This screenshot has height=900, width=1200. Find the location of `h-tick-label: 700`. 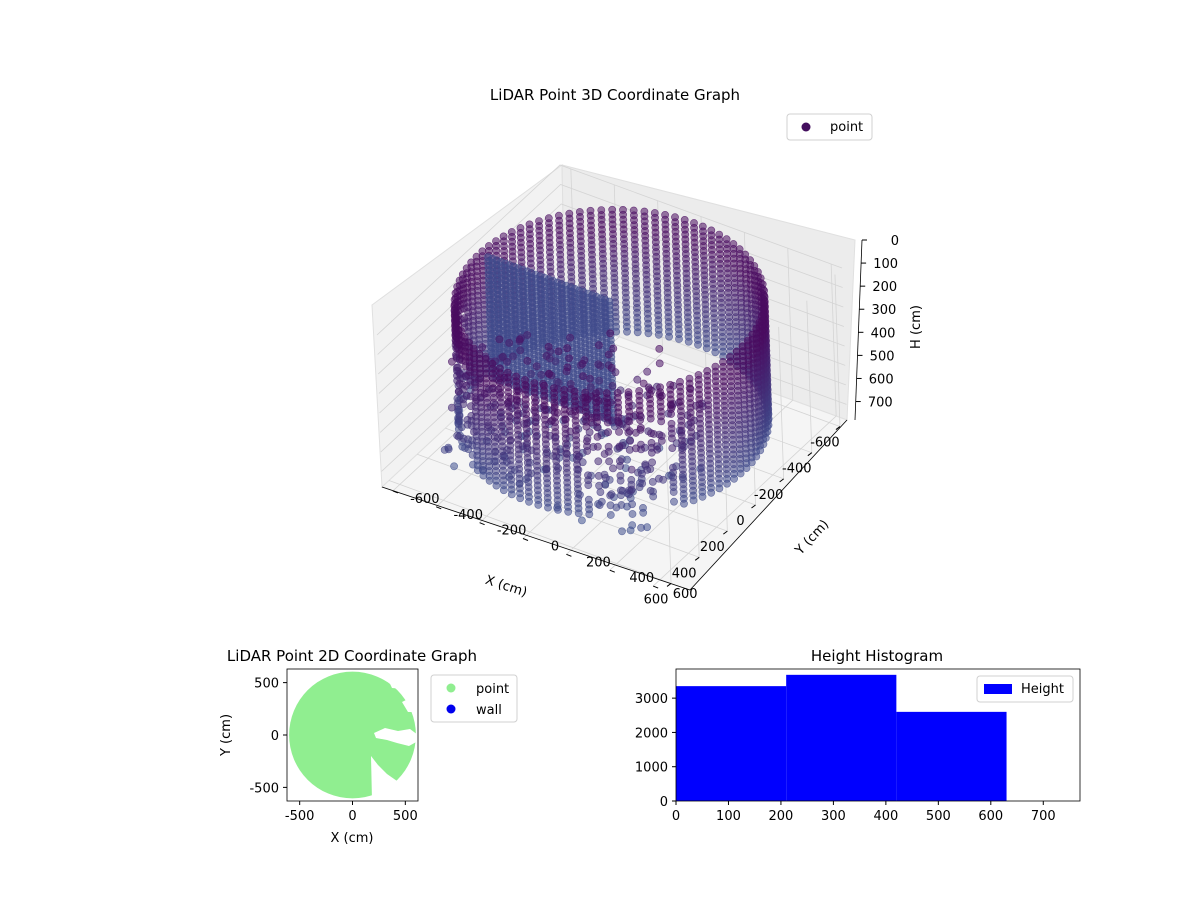

h-tick-label: 700 is located at coordinates (880, 403).